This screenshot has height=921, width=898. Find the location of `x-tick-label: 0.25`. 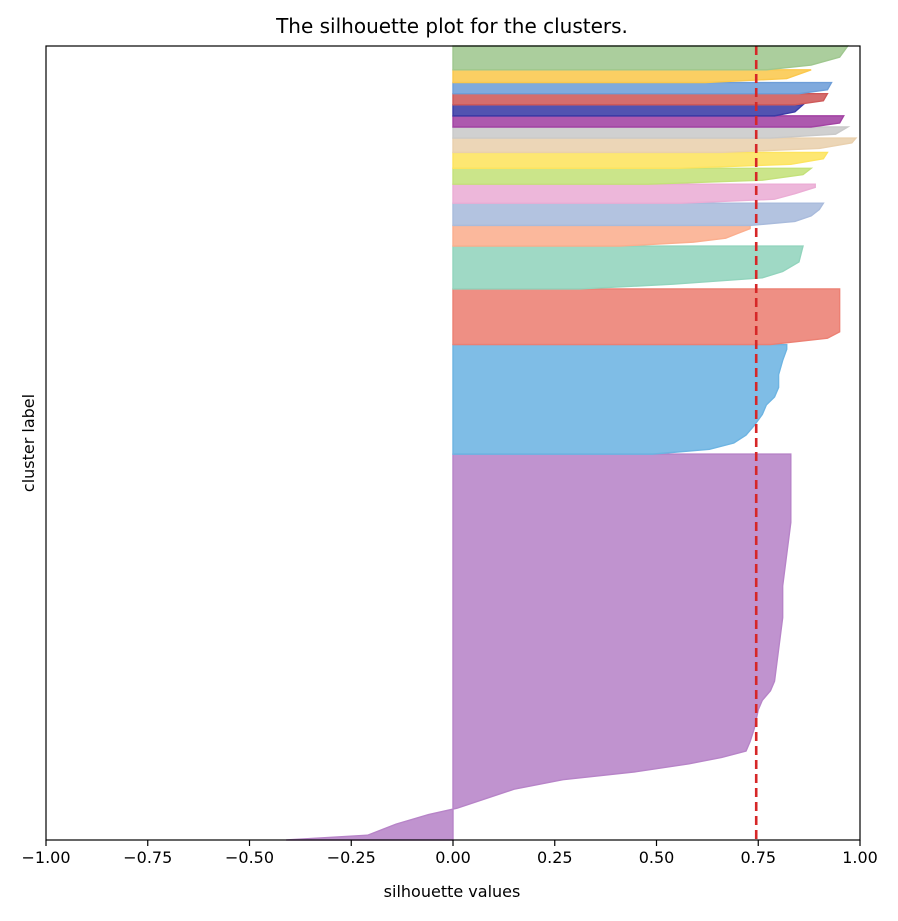

x-tick-label: 0.25 is located at coordinates (555, 857).